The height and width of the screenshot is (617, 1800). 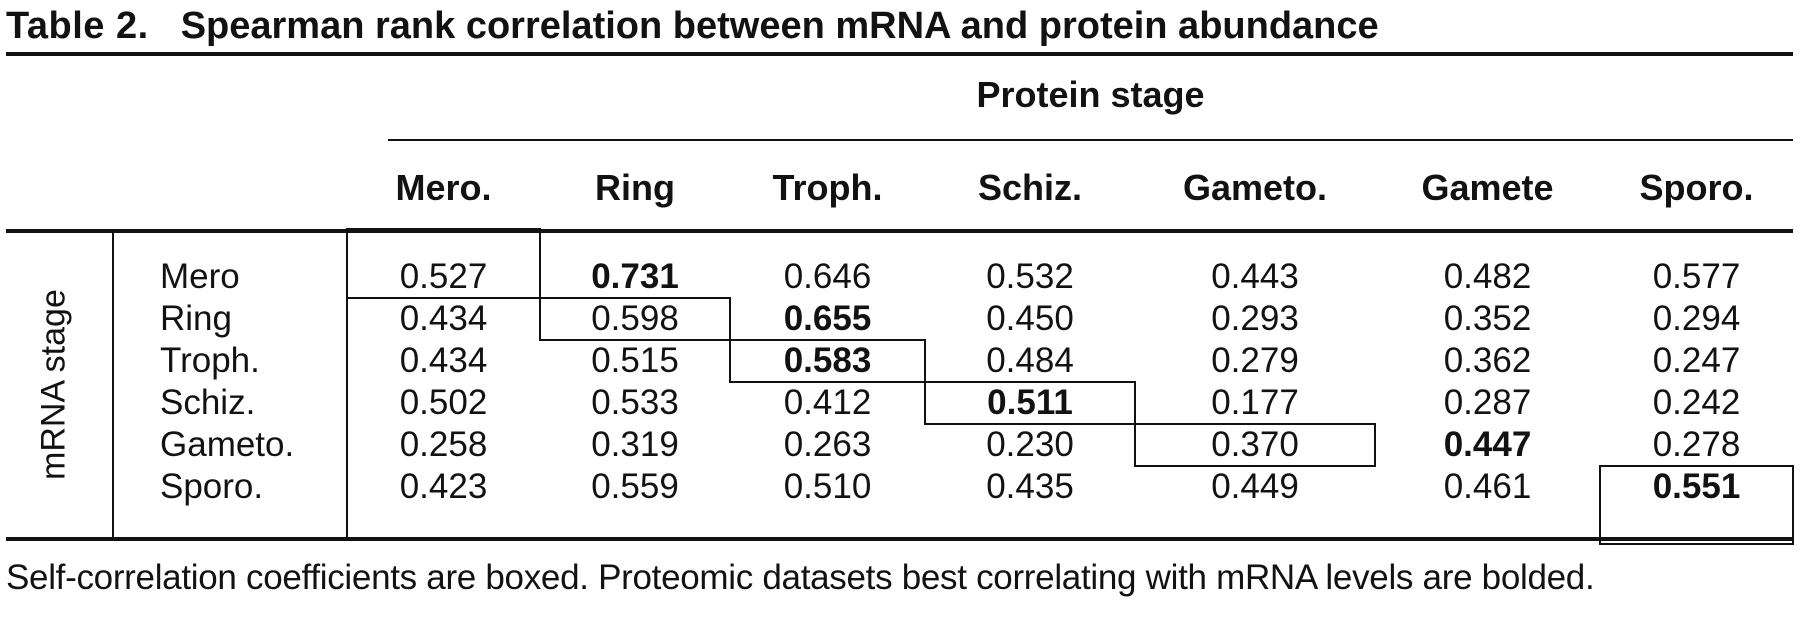 I want to click on data-cell: 0.294, so click(x=1696, y=318).